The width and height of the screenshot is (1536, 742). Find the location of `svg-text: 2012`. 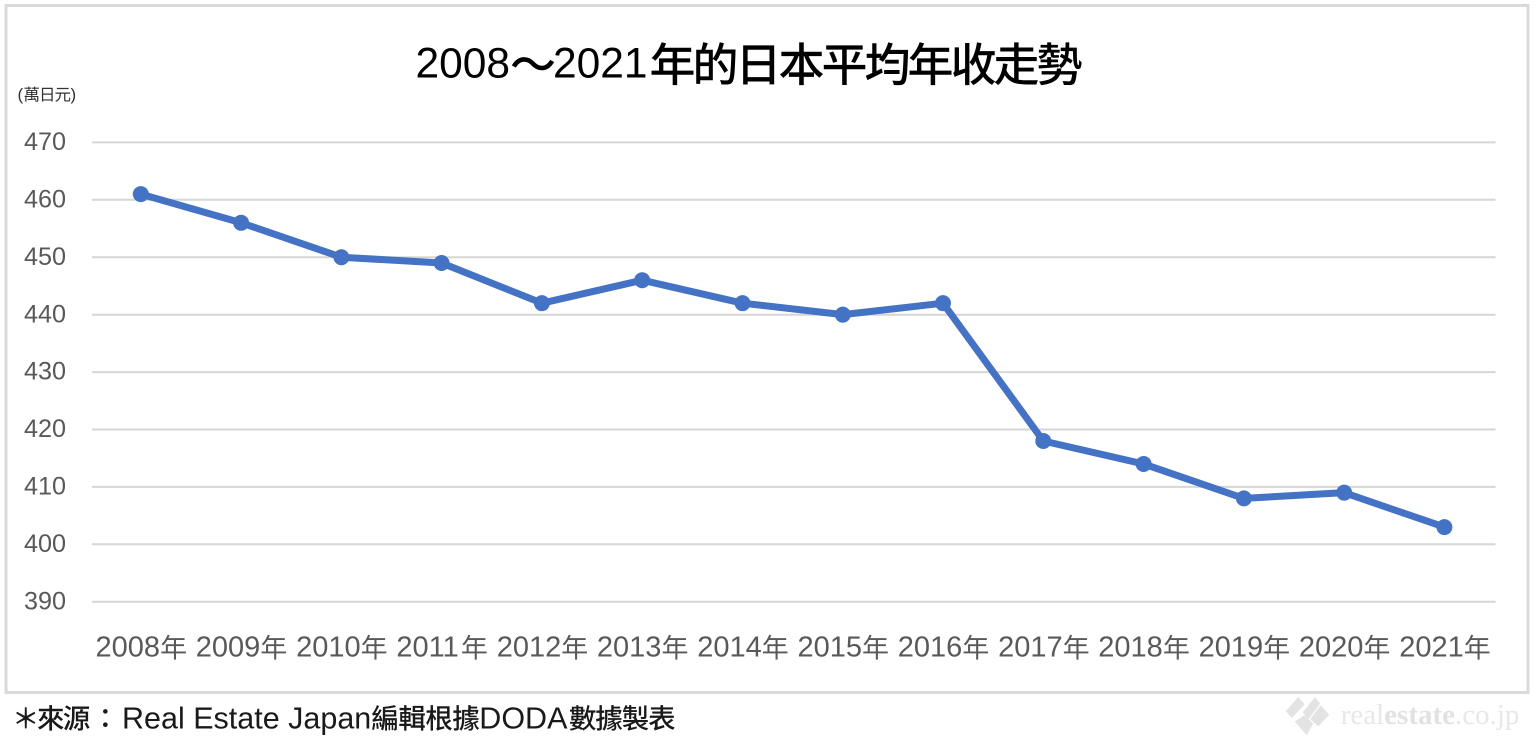

svg-text: 2012 is located at coordinates (529, 648).